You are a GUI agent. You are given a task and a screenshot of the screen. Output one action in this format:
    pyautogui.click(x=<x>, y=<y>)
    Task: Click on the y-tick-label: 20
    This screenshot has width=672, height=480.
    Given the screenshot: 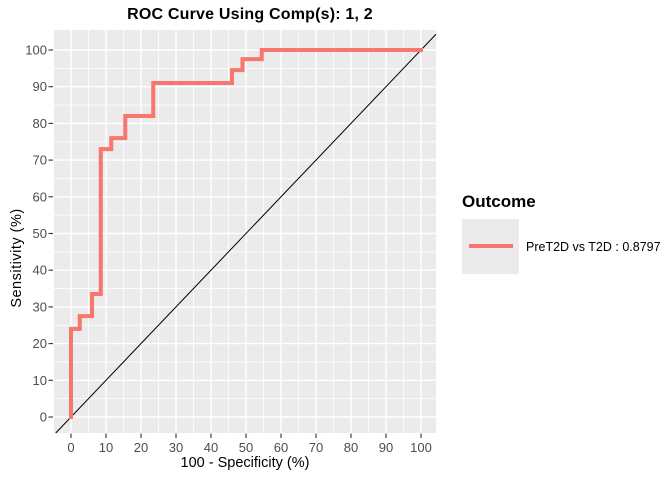 What is the action you would take?
    pyautogui.click(x=40, y=343)
    